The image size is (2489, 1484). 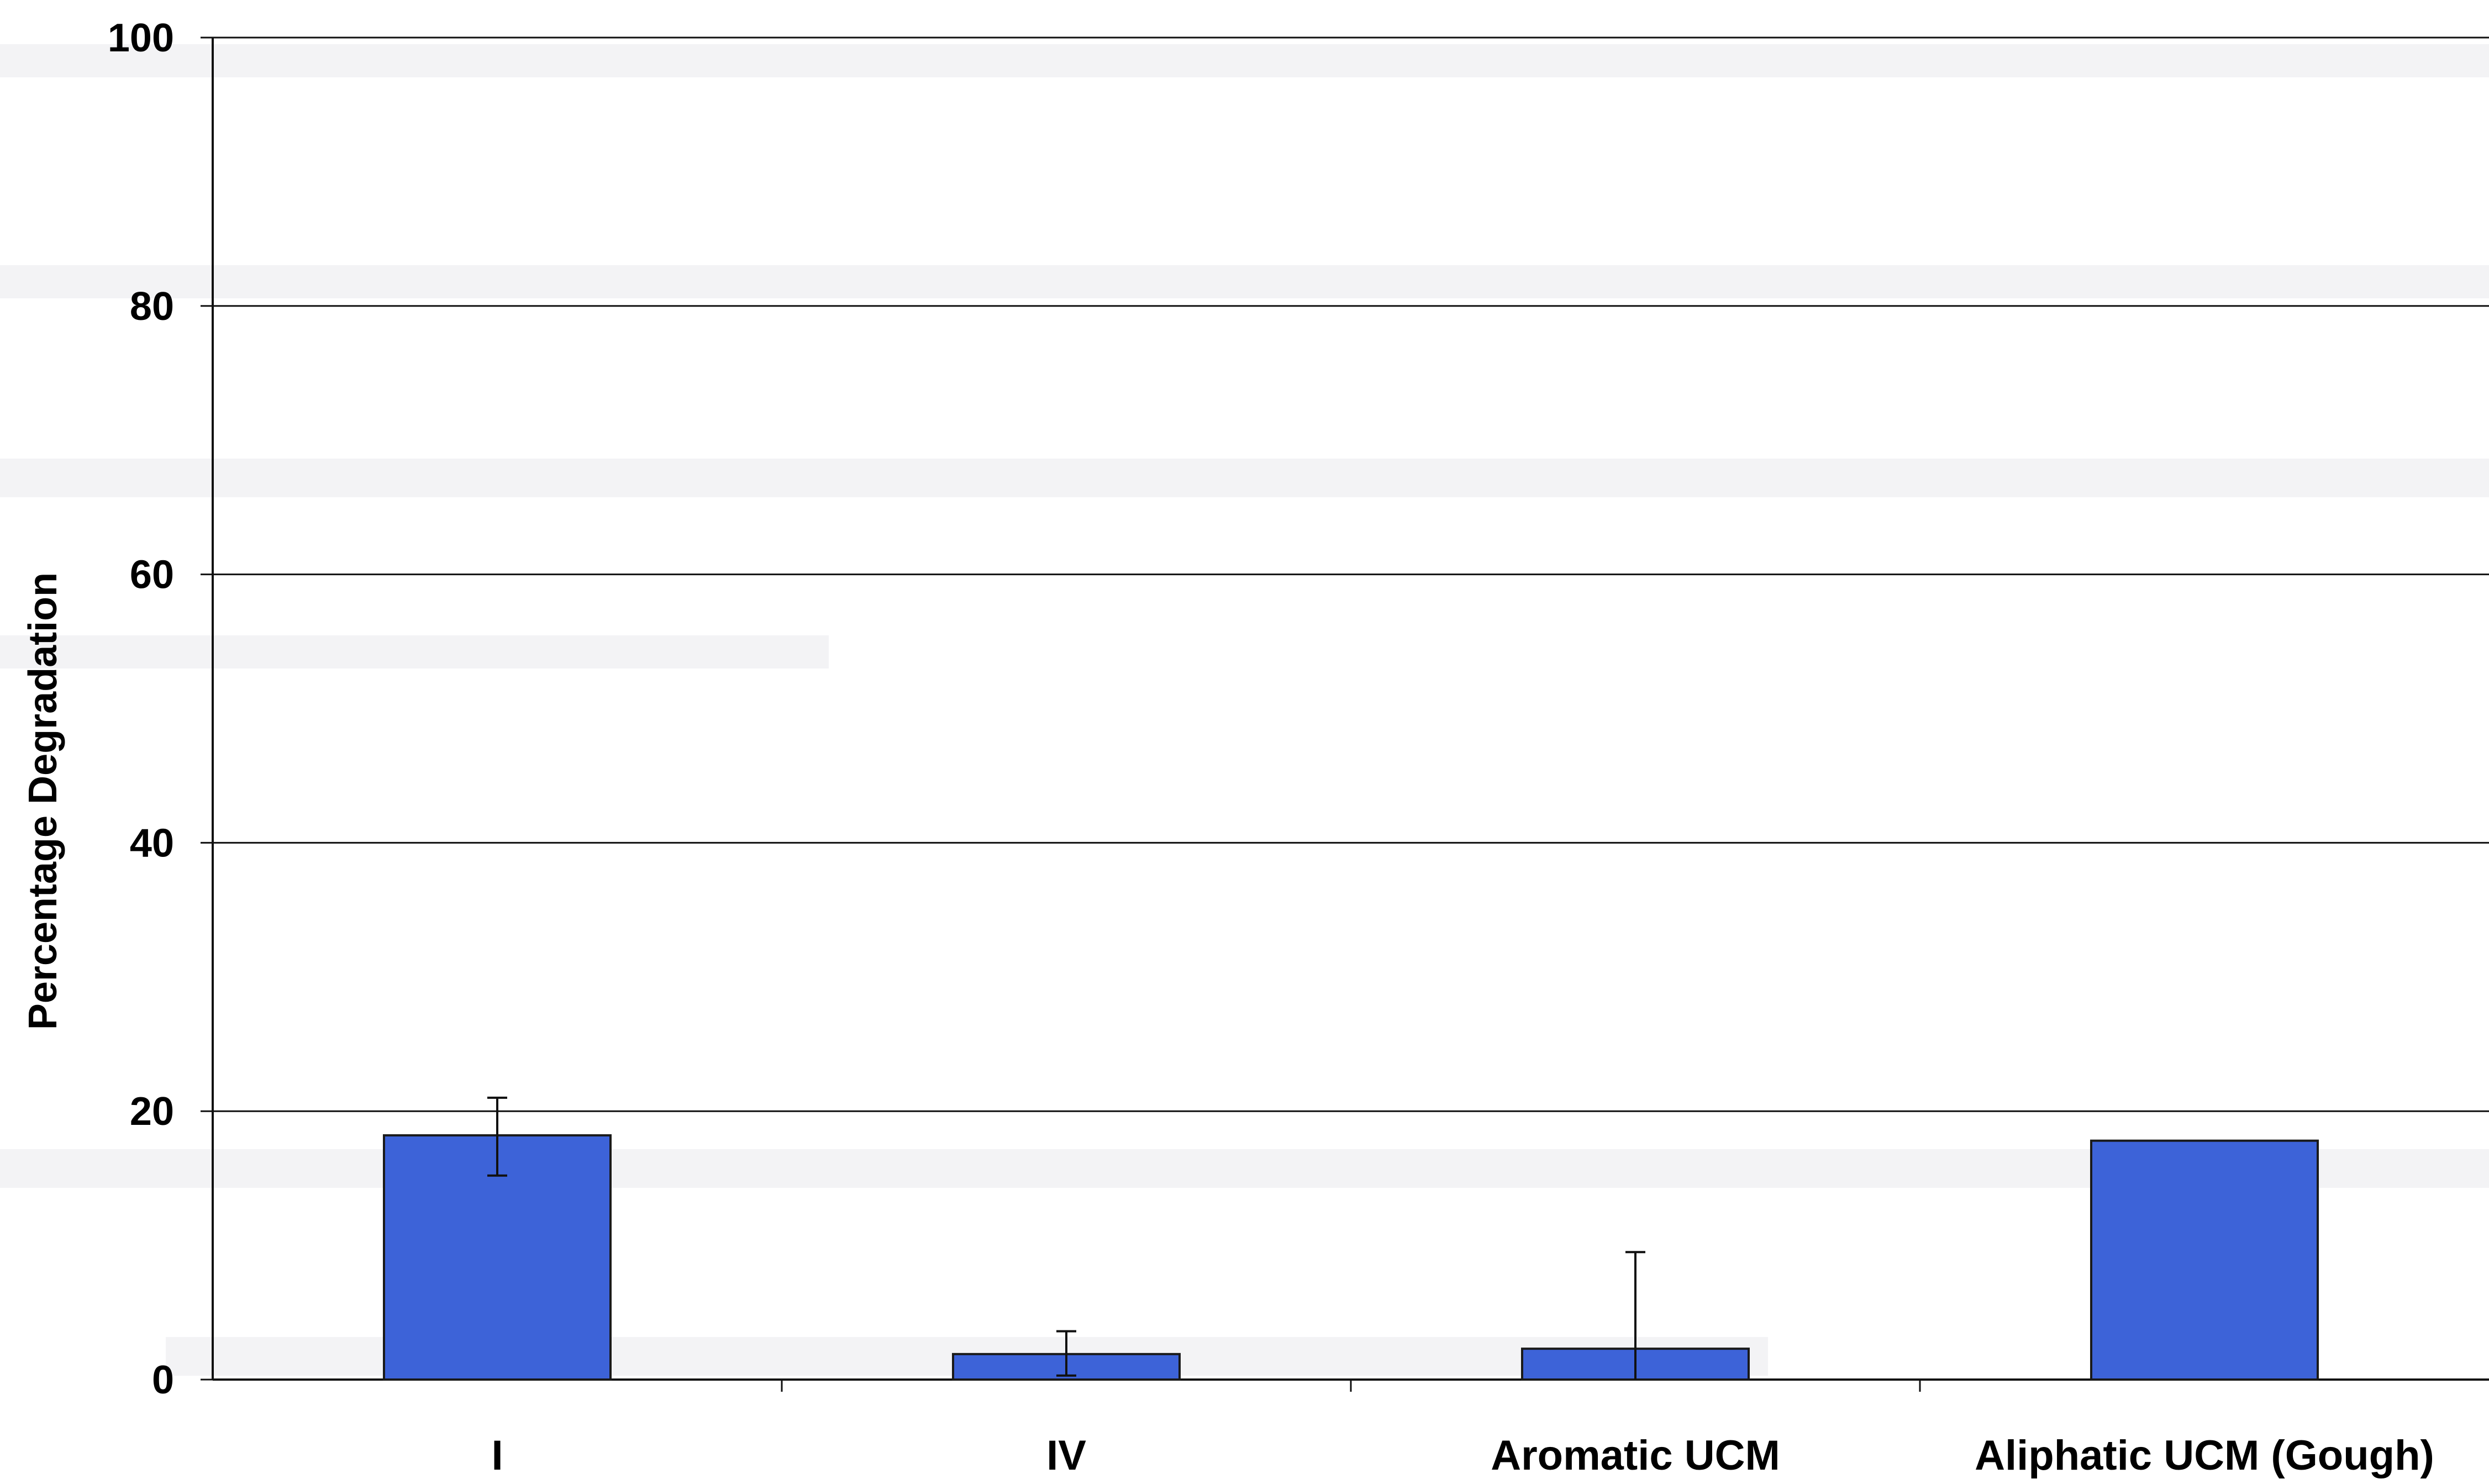 What do you see at coordinates (141, 38) in the screenshot?
I see `y-tick-label: 100` at bounding box center [141, 38].